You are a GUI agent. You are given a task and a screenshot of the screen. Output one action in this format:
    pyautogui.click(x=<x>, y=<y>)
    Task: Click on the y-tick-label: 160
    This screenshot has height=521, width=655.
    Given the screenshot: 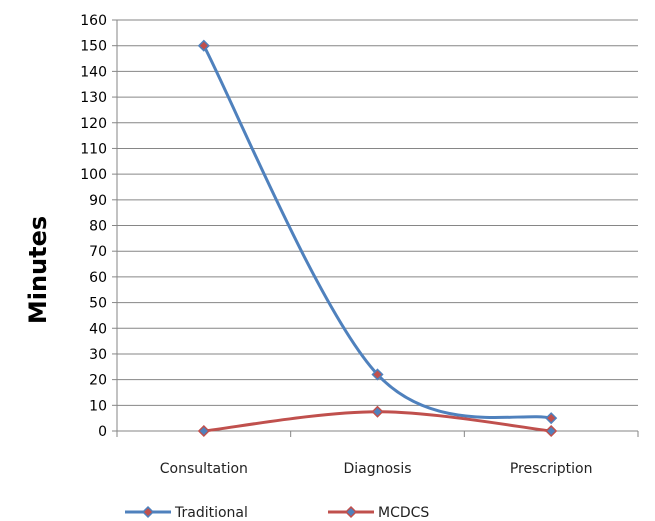 What is the action you would take?
    pyautogui.click(x=93, y=21)
    